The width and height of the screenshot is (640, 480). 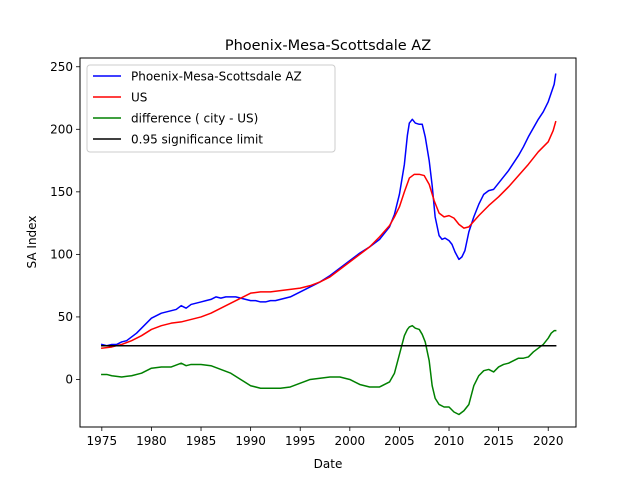 I want to click on x-tick-label: 2015, so click(x=498, y=441).